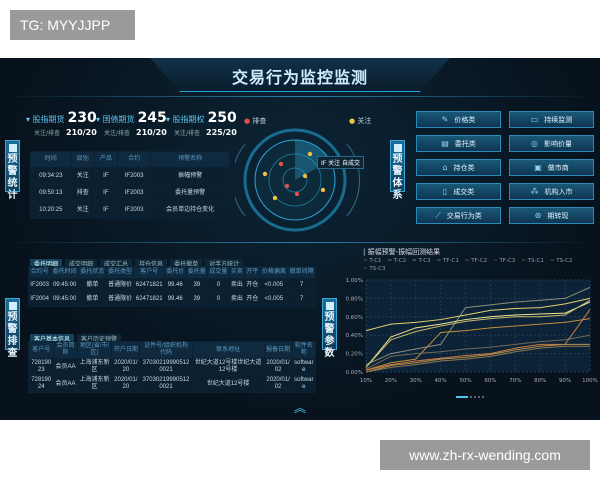 Image resolution: width=600 pixels, height=480 pixels. I want to click on system-button: ⟋ 交易行为类, so click(458, 215).